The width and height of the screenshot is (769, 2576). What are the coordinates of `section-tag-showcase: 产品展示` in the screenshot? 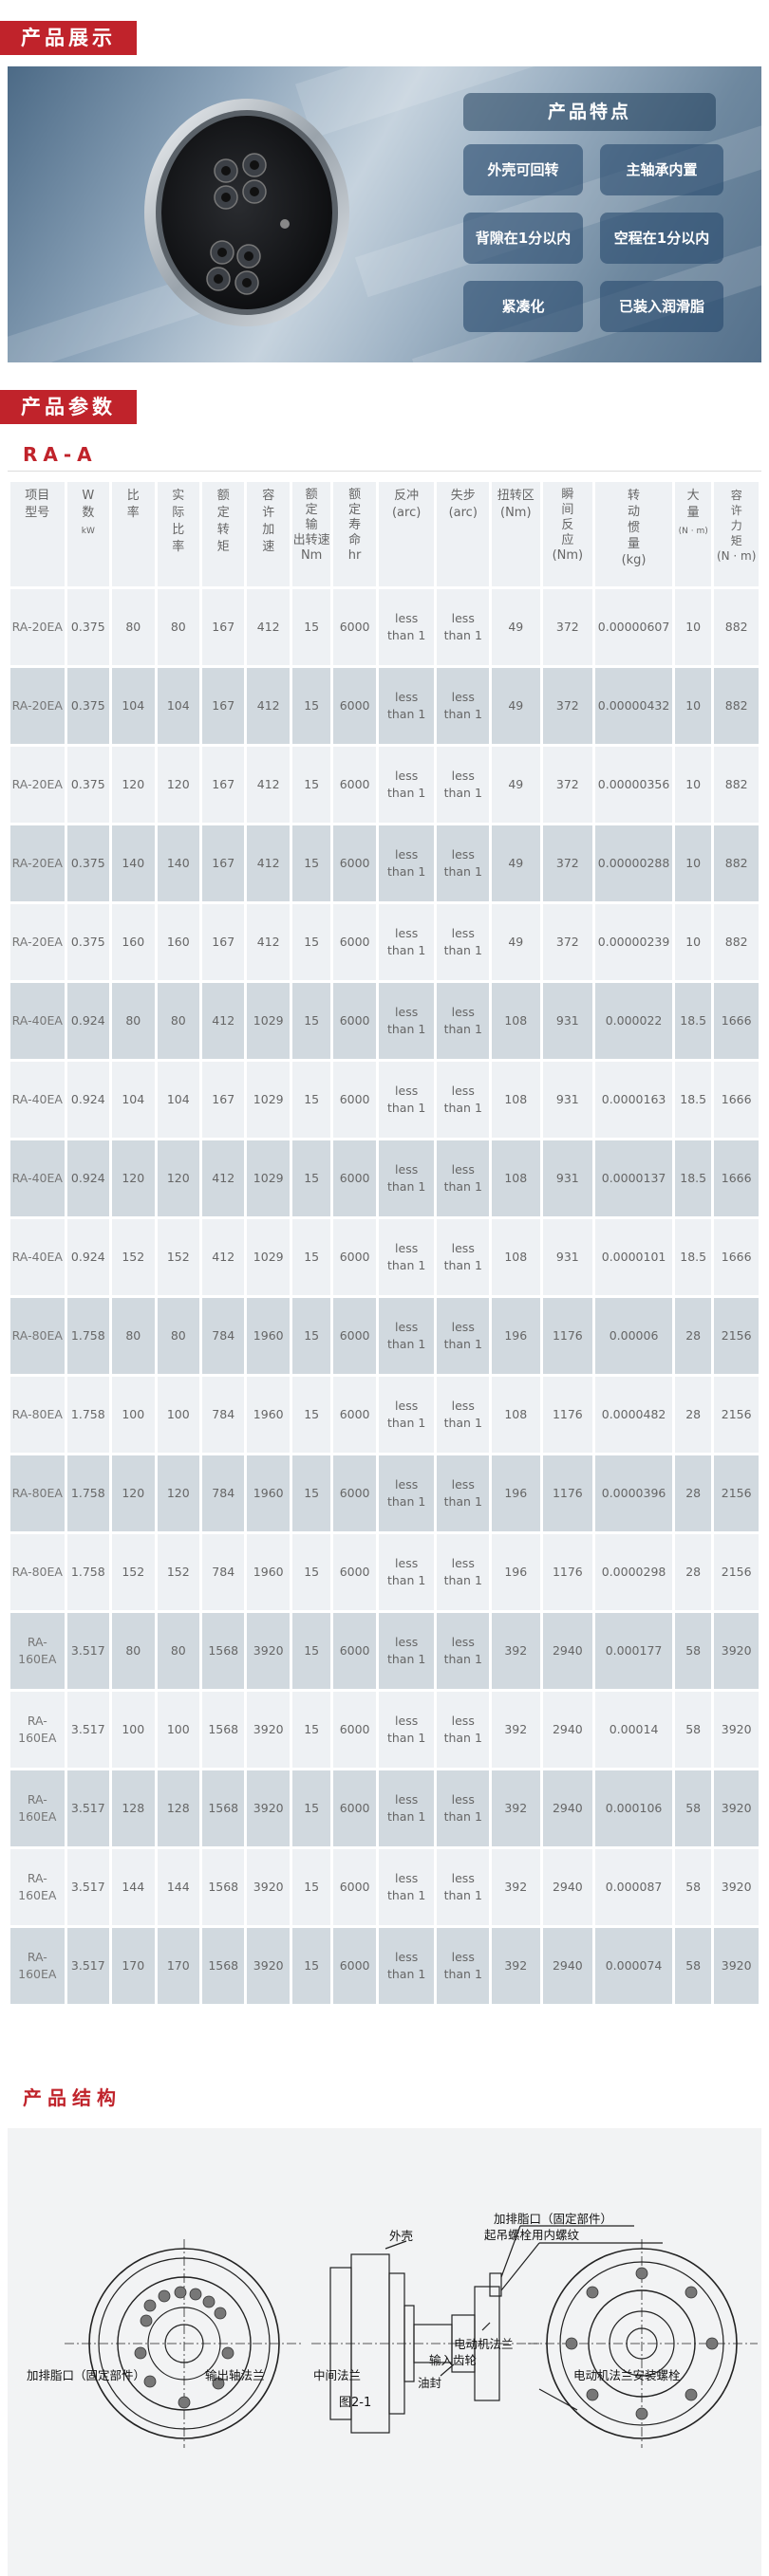 It's located at (69, 38).